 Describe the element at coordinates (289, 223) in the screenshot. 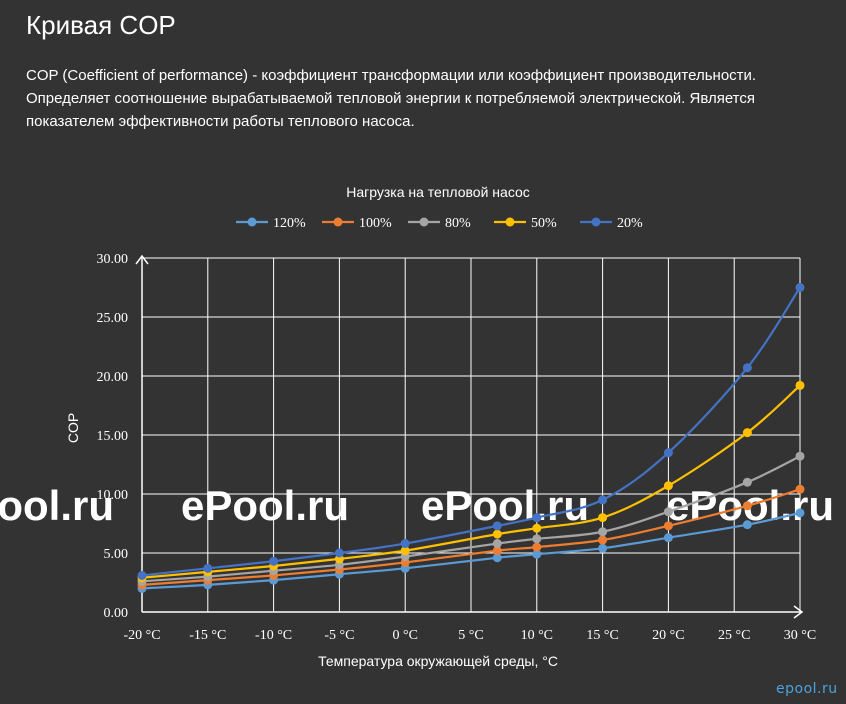

I see `legend-label: 120%` at that location.